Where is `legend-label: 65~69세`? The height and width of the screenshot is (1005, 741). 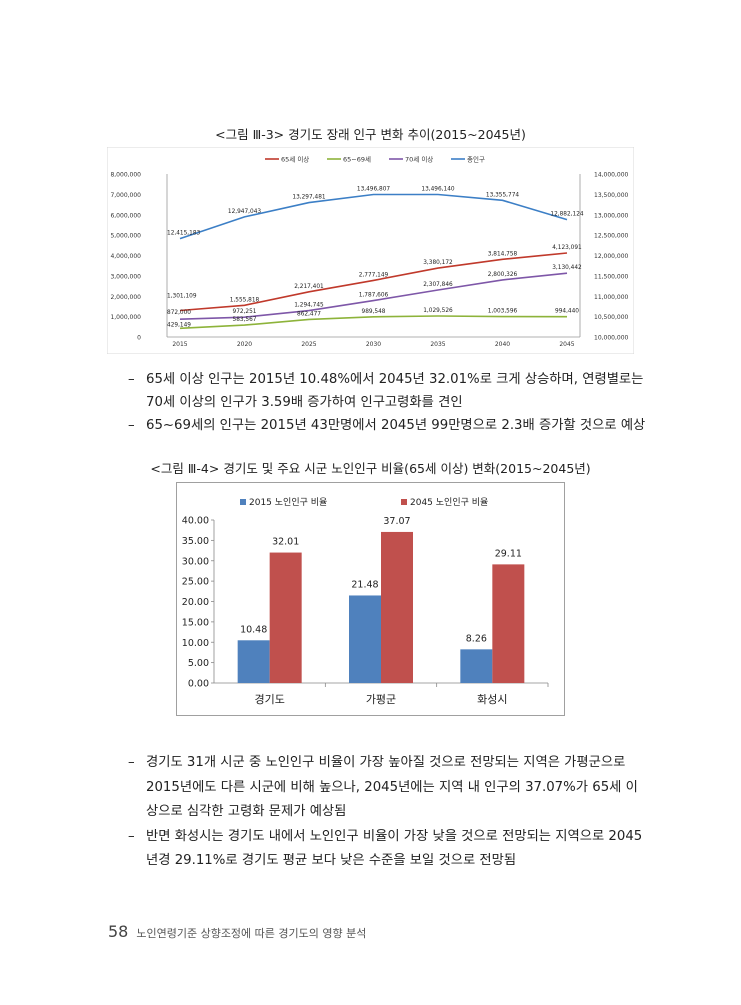
legend-label: 65~69세 is located at coordinates (357, 159).